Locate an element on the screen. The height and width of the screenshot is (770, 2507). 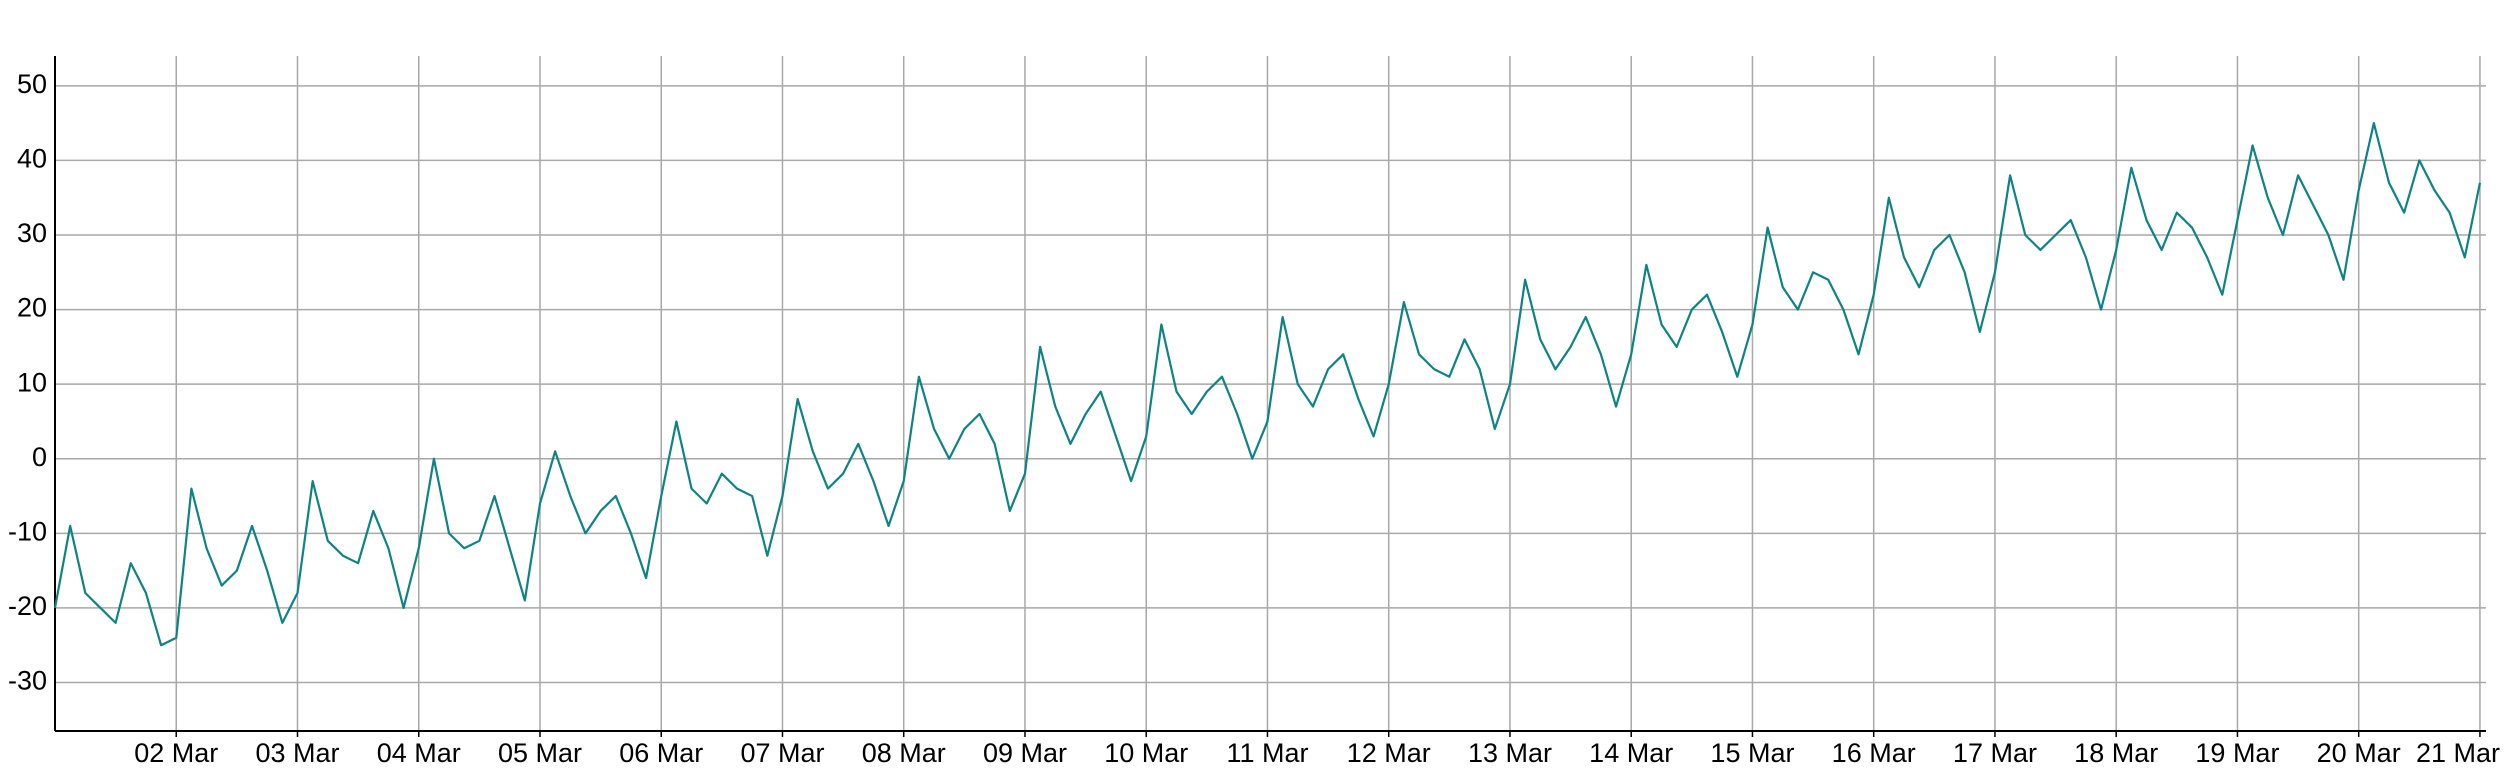
x-tick-label: 21 Mar is located at coordinates (2458, 753).